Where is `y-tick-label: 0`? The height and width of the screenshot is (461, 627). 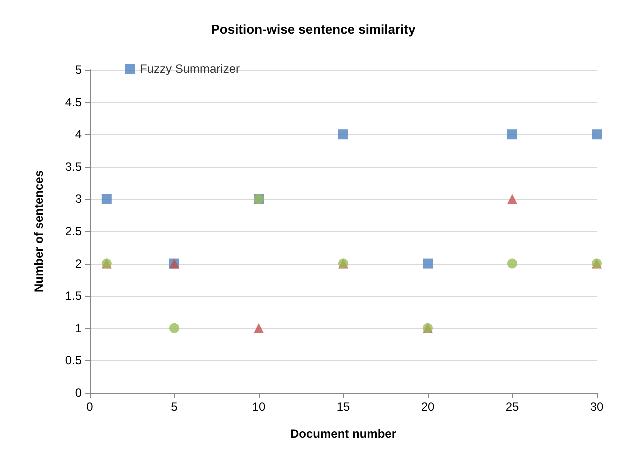
y-tick-label: 0 is located at coordinates (78, 393).